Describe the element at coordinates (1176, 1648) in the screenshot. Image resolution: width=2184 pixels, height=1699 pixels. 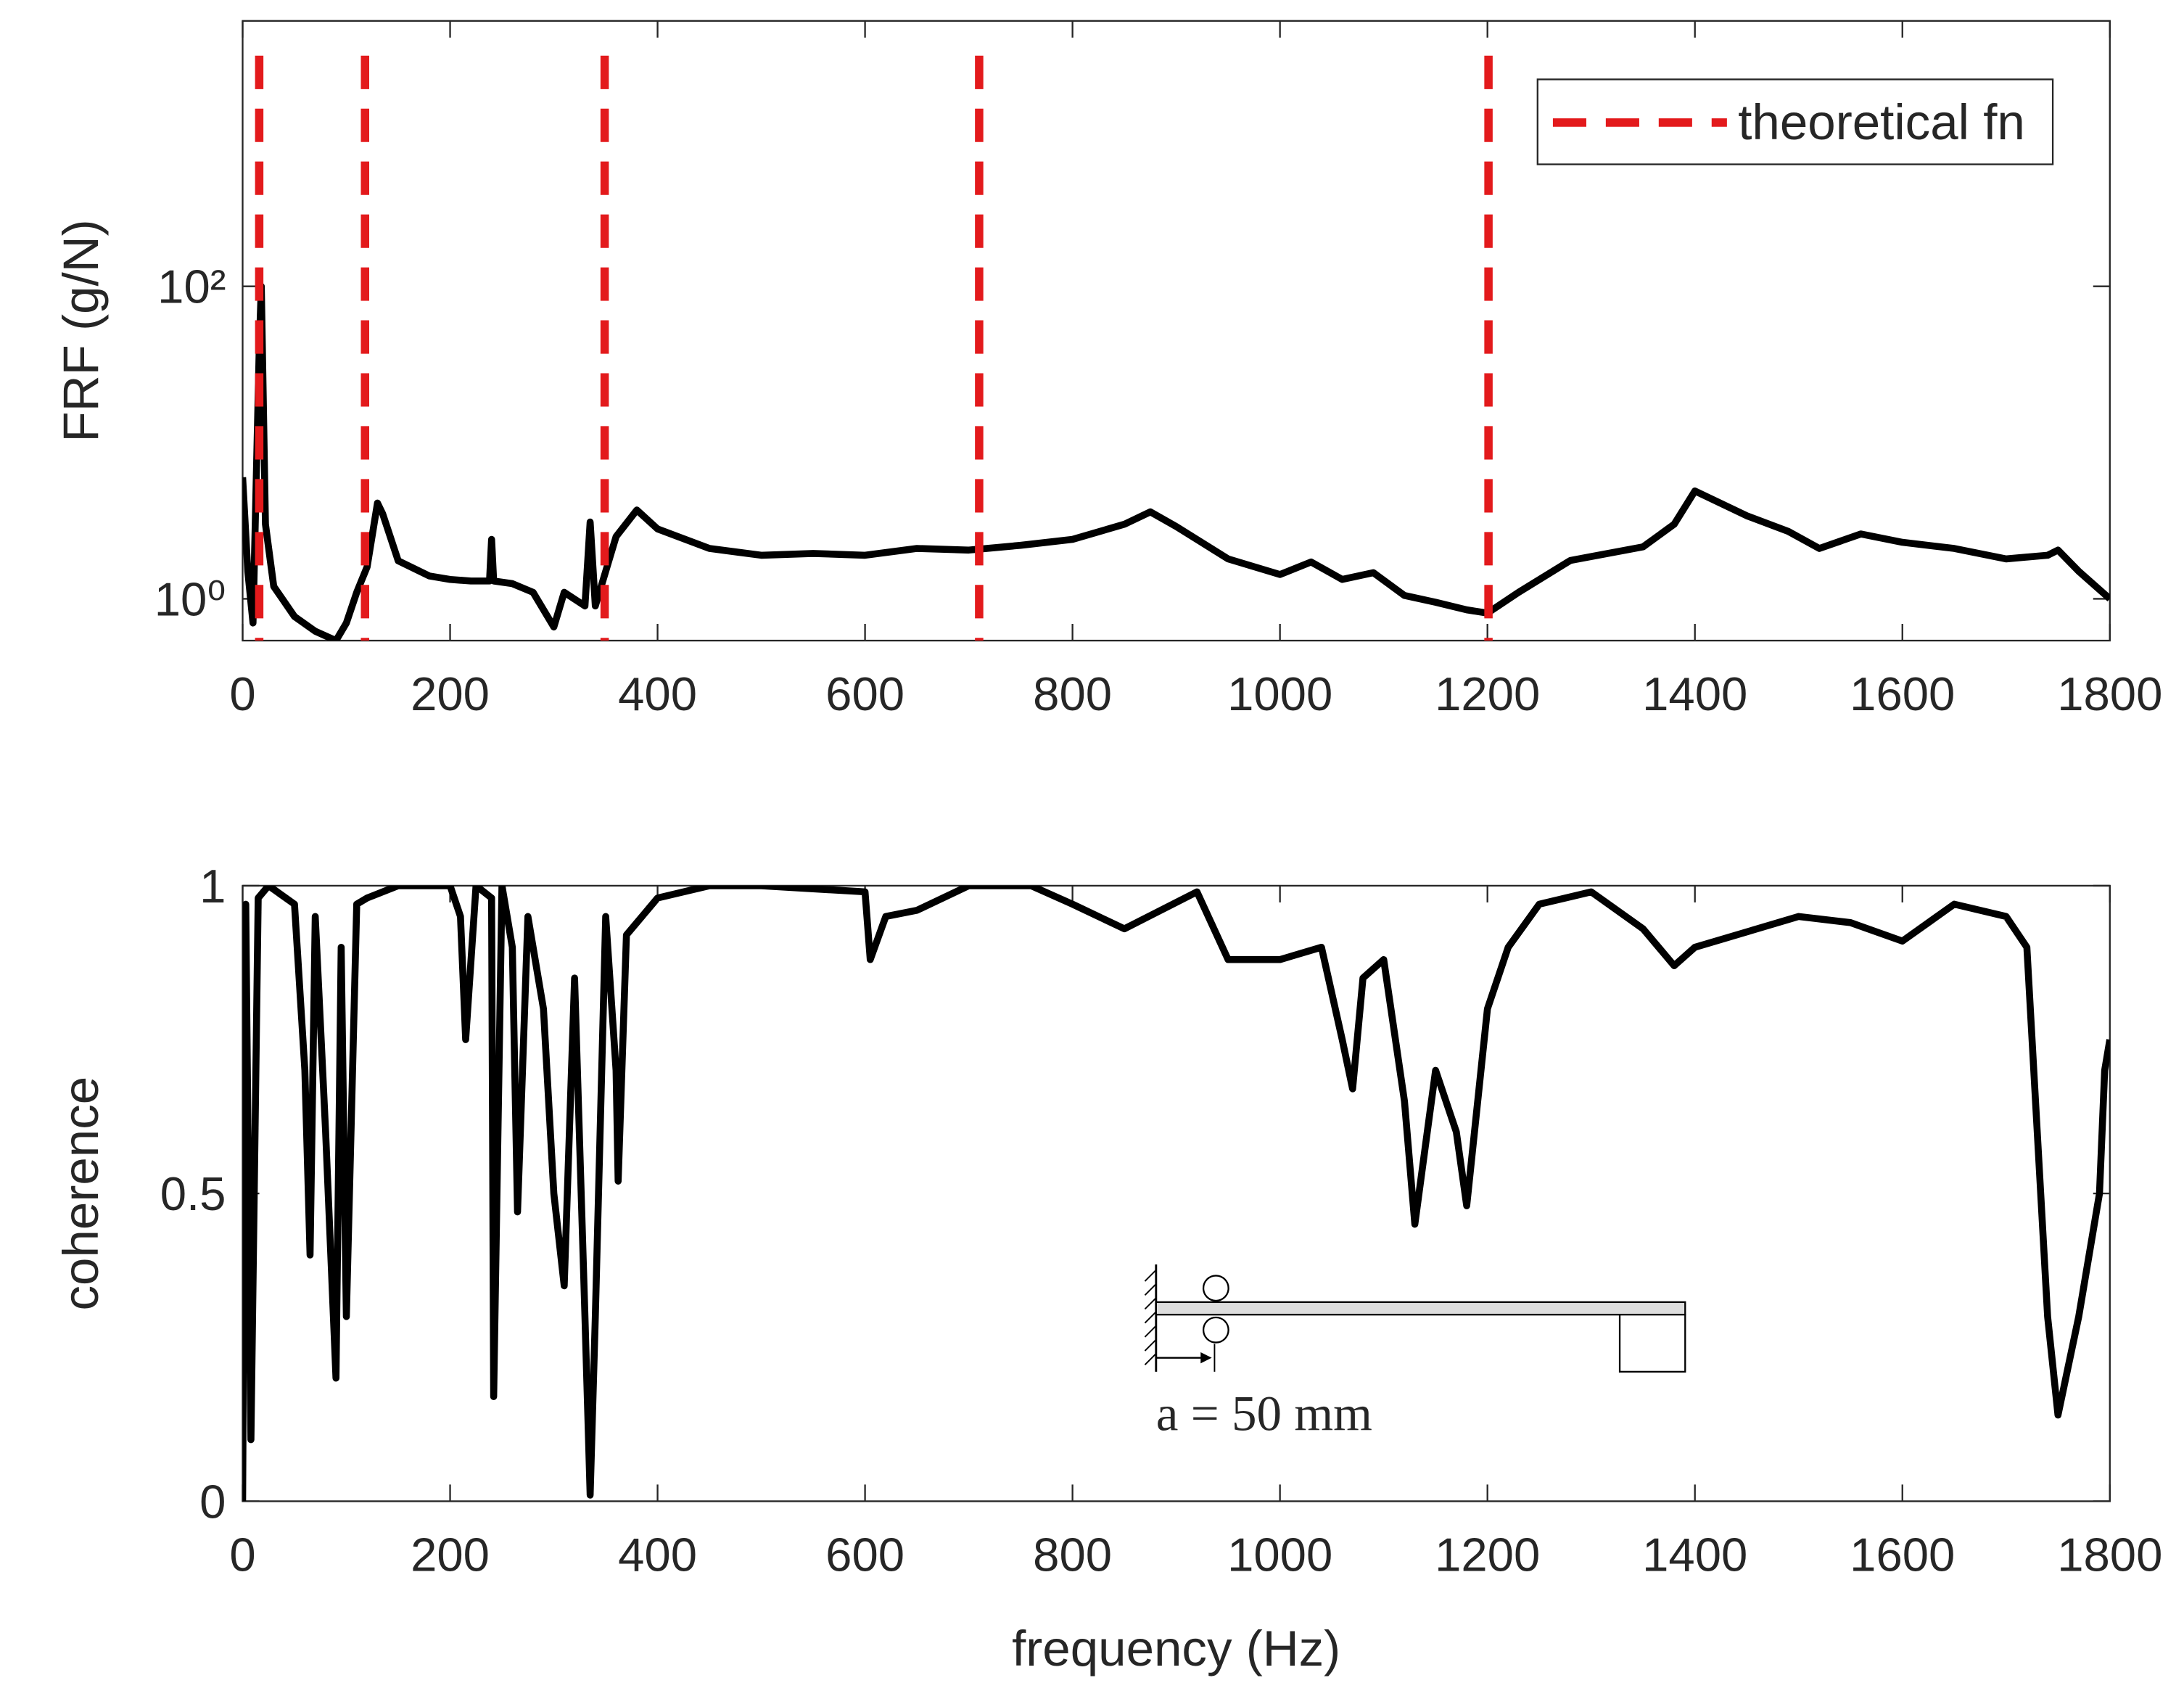
I see `x-axis-label: frequency (Hz)` at that location.